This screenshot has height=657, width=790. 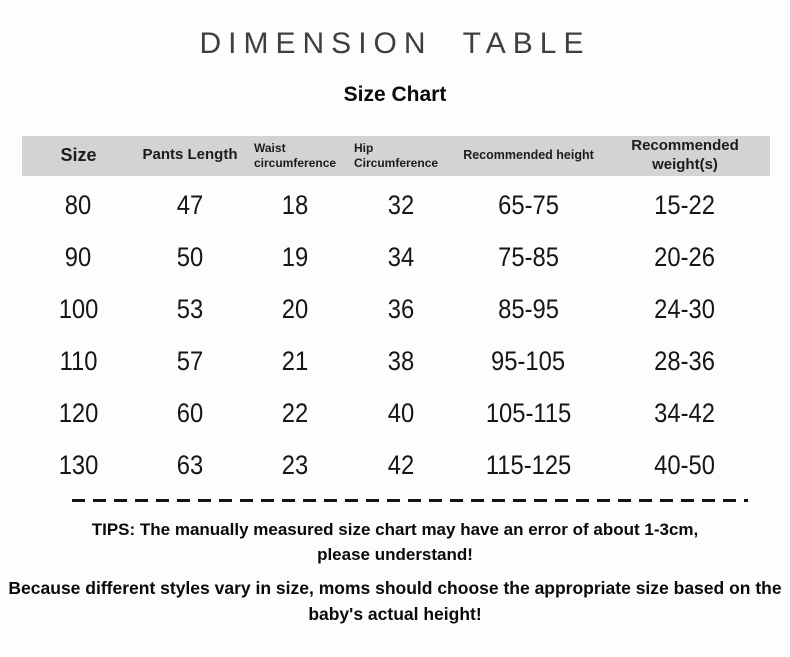 I want to click on table-cell: 19, so click(x=295, y=257).